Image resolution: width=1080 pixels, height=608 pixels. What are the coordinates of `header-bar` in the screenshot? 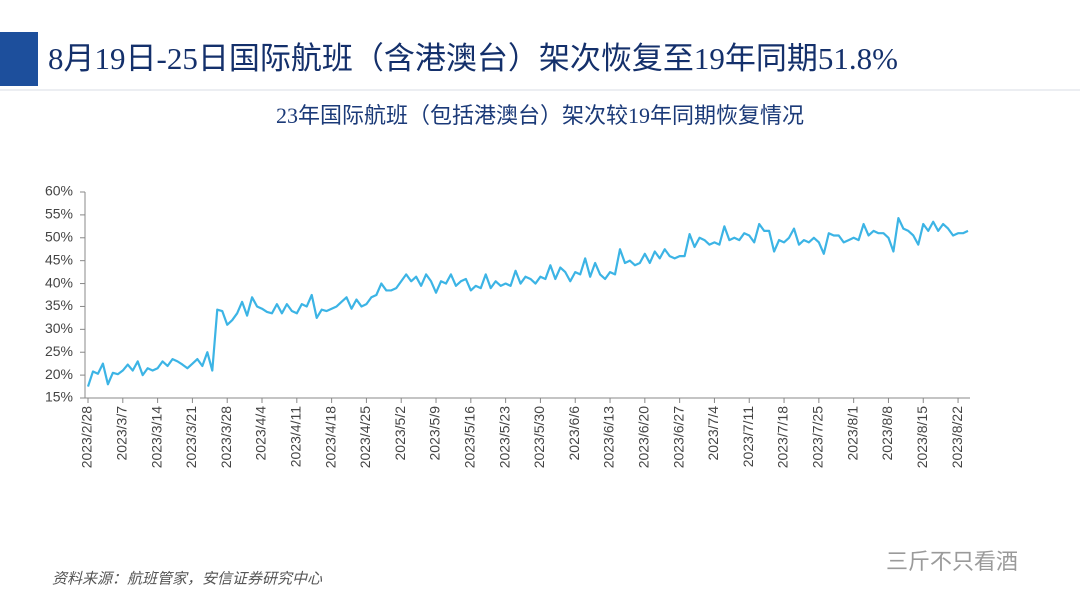 It's located at (19, 59).